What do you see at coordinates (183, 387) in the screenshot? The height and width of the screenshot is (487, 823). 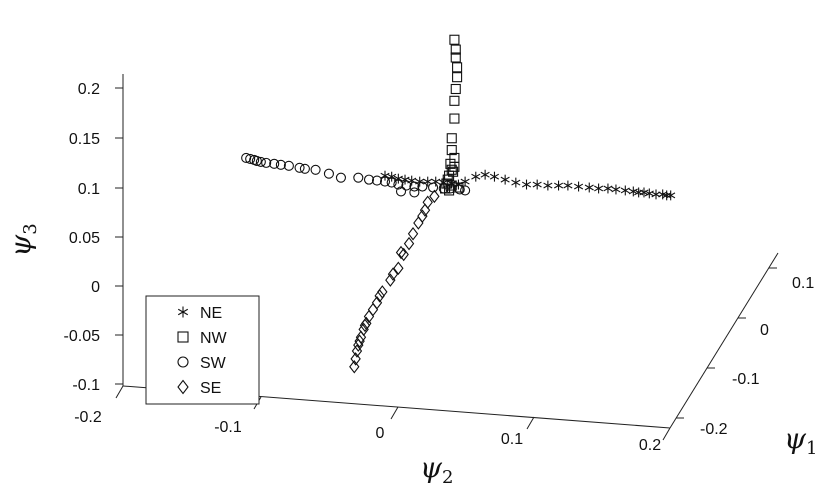 I see `legend-marker-se` at bounding box center [183, 387].